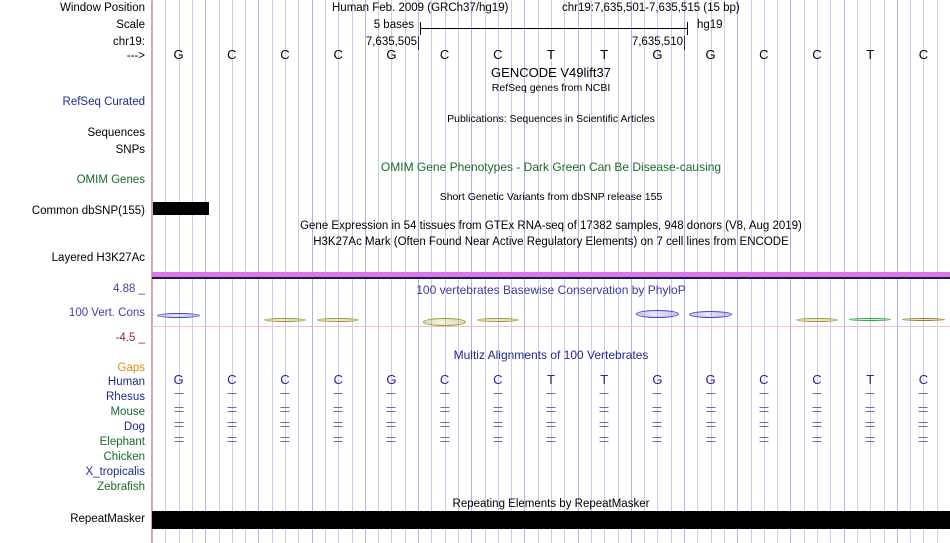 This screenshot has width=950, height=543. Describe the element at coordinates (126, 382) in the screenshot. I see `species-label-human: Human` at that location.